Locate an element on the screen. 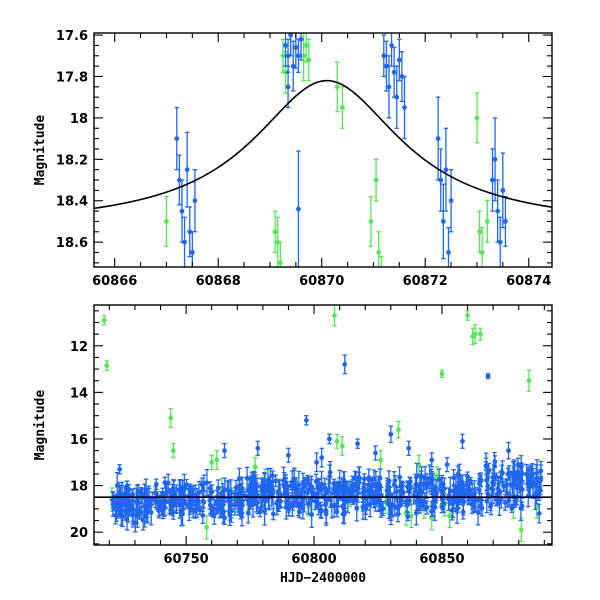  y-tick-label-4: 20 is located at coordinates (79, 533).